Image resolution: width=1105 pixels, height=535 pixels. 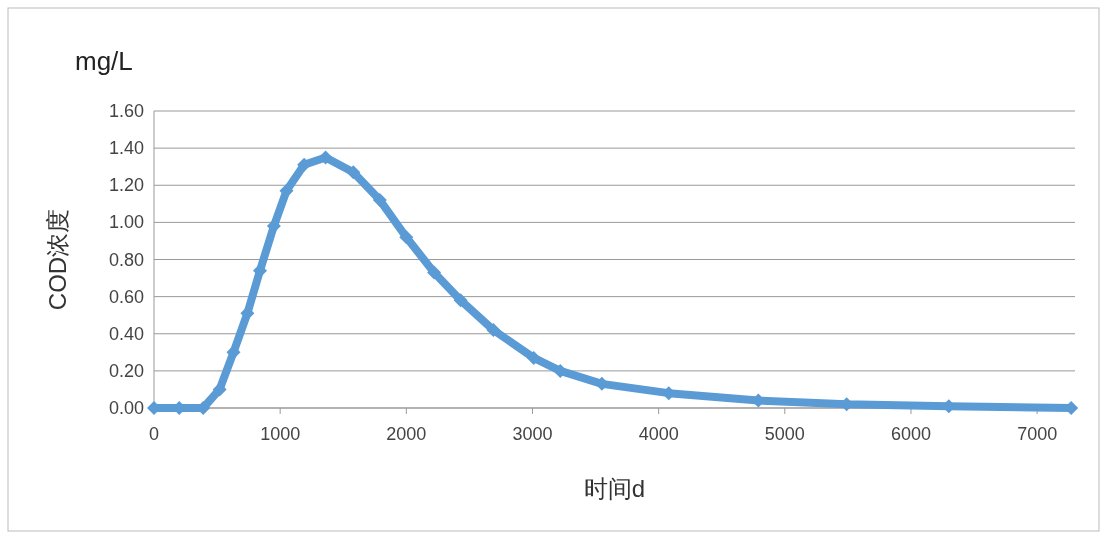 I want to click on y-tick-label: 1.00, so click(x=126, y=222).